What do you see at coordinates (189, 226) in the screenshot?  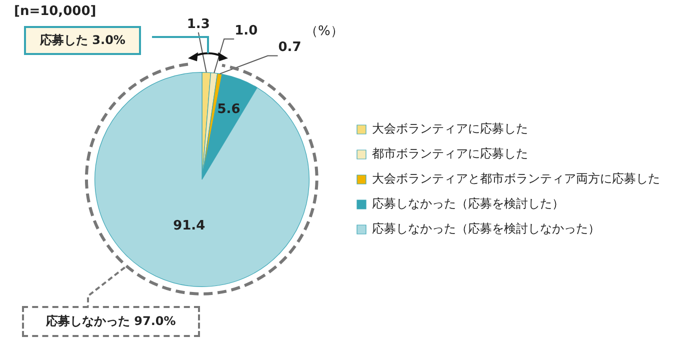 I see `data-label: 91.4` at bounding box center [189, 226].